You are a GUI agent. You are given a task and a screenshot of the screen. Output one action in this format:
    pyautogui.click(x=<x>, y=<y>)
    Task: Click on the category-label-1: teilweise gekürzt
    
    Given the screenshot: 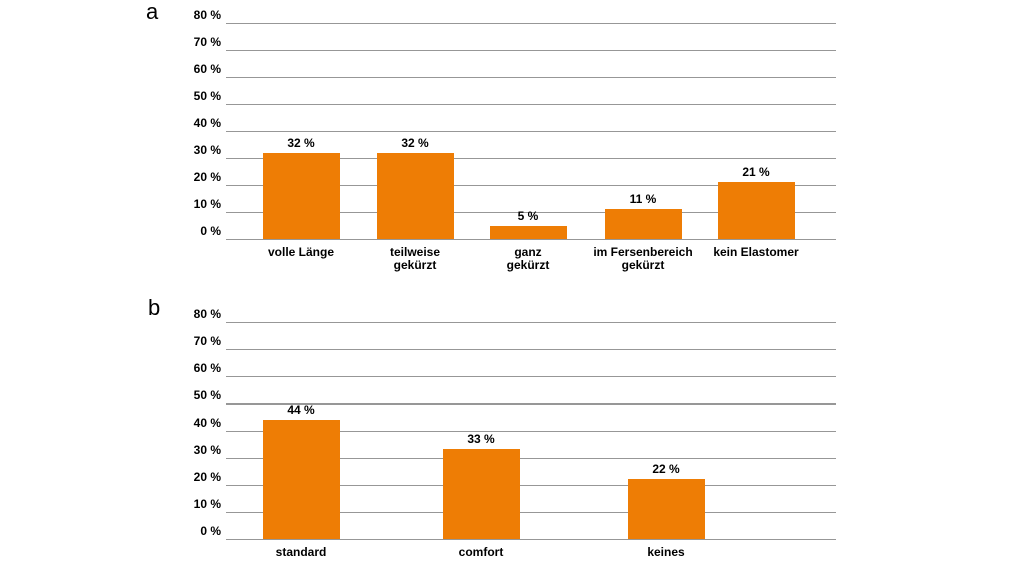 What is the action you would take?
    pyautogui.click(x=415, y=258)
    